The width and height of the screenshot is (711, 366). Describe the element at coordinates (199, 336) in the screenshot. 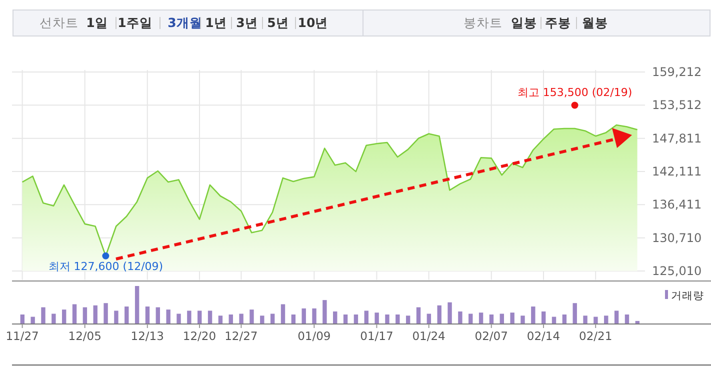

I see `x-tick-label: 12/20` at that location.